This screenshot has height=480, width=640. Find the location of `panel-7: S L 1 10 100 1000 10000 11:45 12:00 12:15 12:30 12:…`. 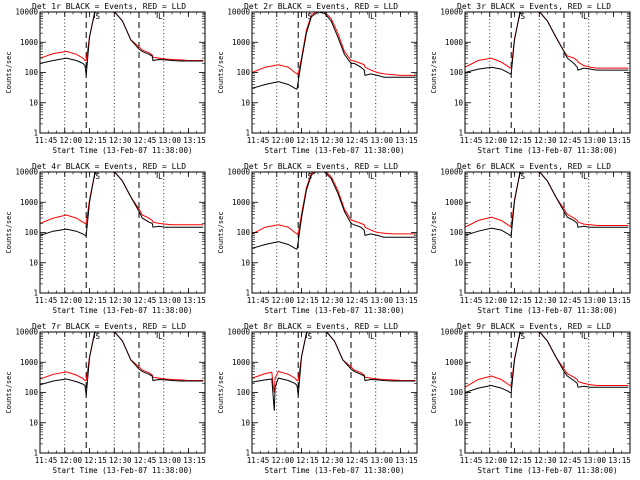

panel-7: S L 1 10 100 1000 10000 11:45 12:00 12:15 12:30 12:… is located at coordinates (105, 398).